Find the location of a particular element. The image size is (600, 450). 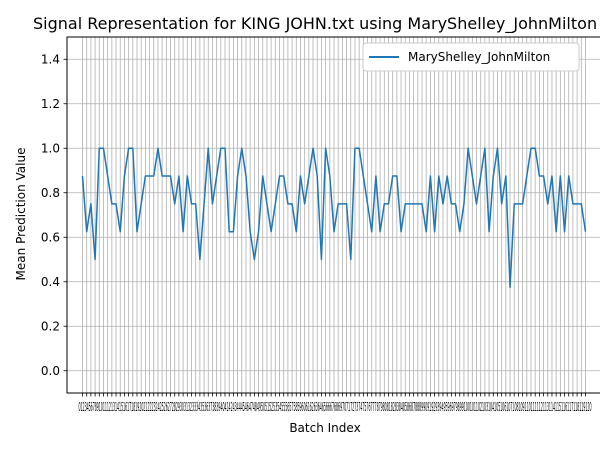

y-tick-label: 1.2 is located at coordinates (50, 104).